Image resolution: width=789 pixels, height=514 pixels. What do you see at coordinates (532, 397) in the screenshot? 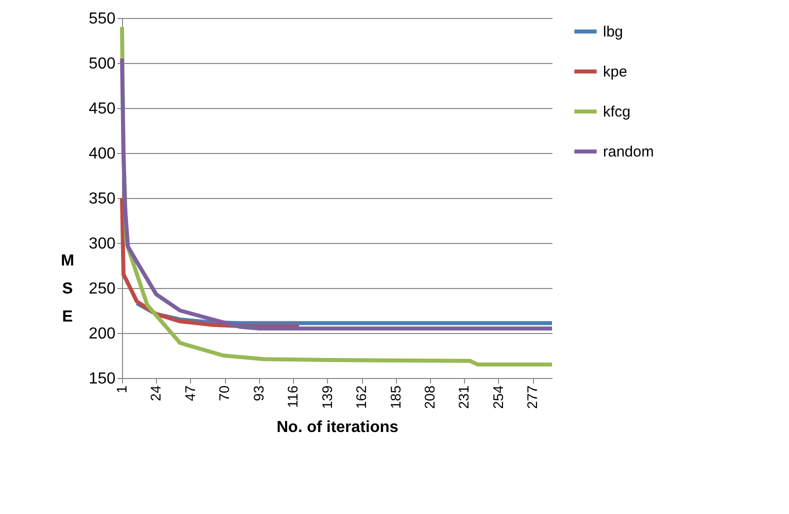
I see `x-tick-label: 277` at bounding box center [532, 397].